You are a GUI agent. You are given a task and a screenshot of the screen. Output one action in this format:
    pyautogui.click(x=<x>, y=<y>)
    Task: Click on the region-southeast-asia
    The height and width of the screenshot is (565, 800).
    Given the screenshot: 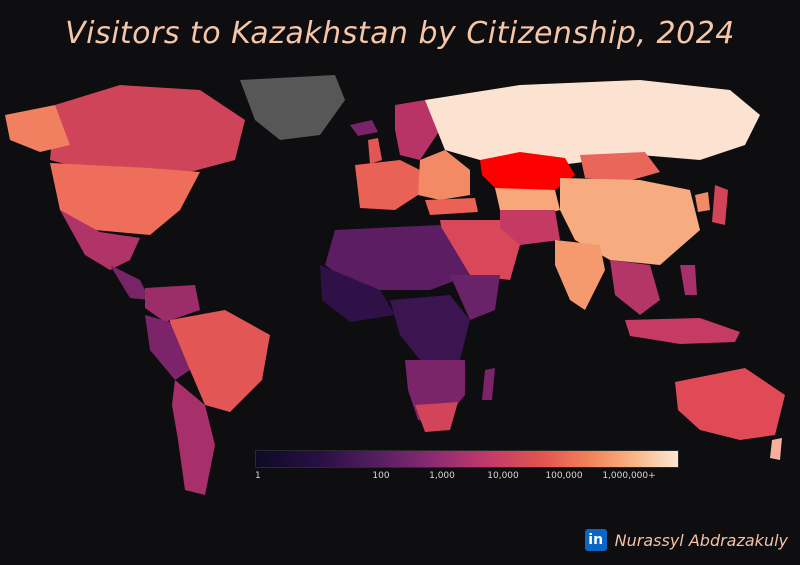 What is the action you would take?
    pyautogui.click(x=635, y=287)
    